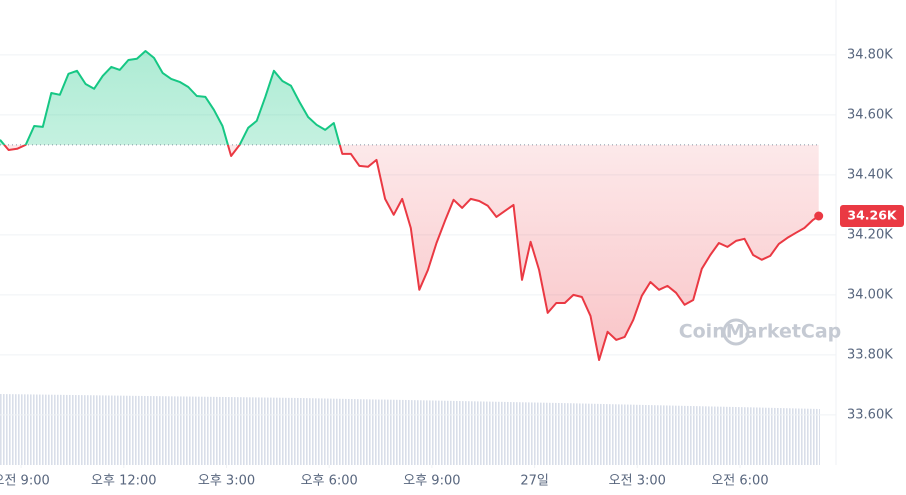 The image size is (906, 495). I want to click on x-tick-label: 27일, so click(534, 481).